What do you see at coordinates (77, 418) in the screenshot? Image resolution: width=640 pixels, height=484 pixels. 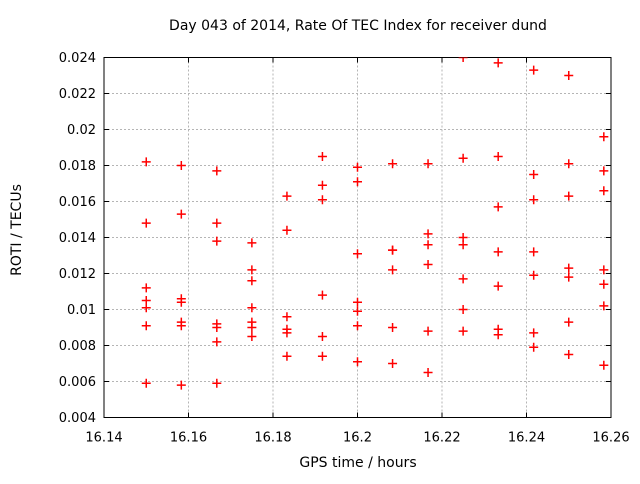 I see `svg-text: 0.004` at bounding box center [77, 418].